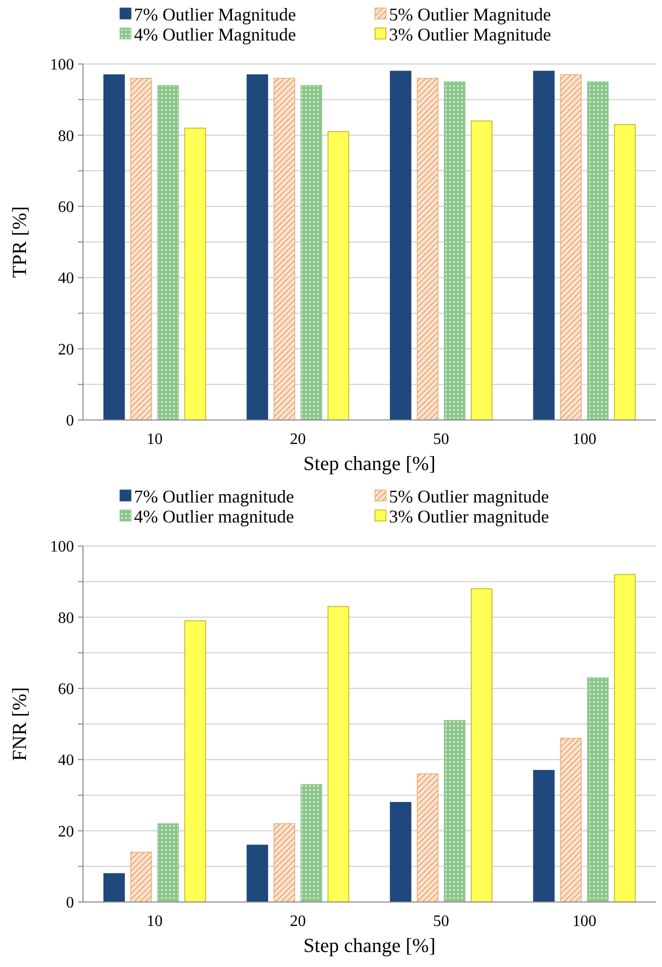 The width and height of the screenshot is (662, 967). Describe the element at coordinates (20, 242) in the screenshot. I see `y-axis-title: TPR [%]` at that location.